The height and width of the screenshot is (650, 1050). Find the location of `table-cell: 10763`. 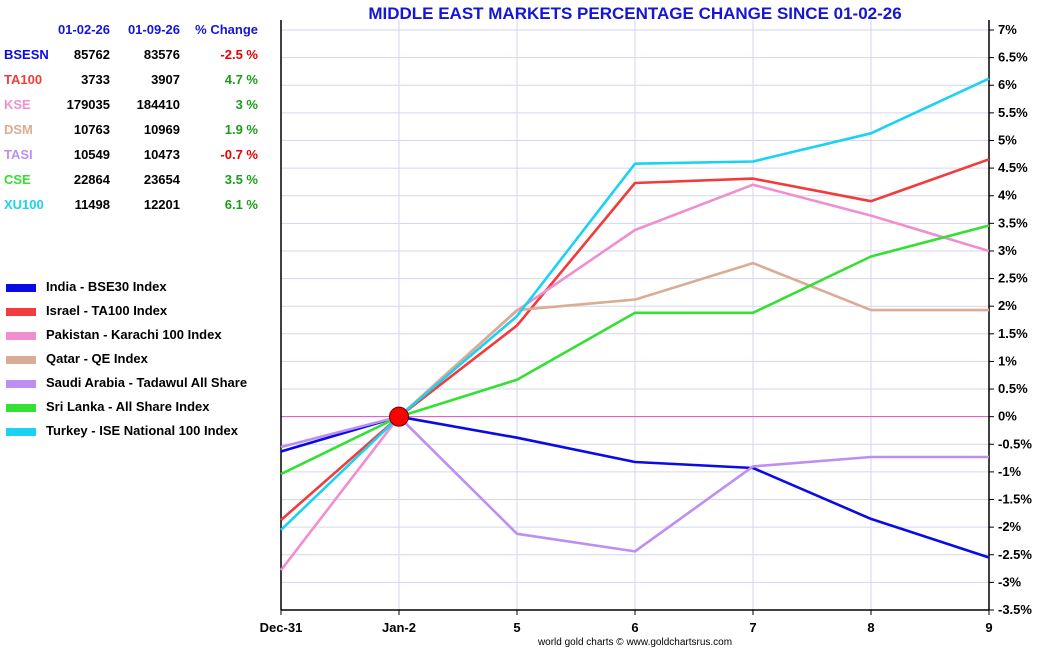

table-cell: 10763 is located at coordinates (91, 129).